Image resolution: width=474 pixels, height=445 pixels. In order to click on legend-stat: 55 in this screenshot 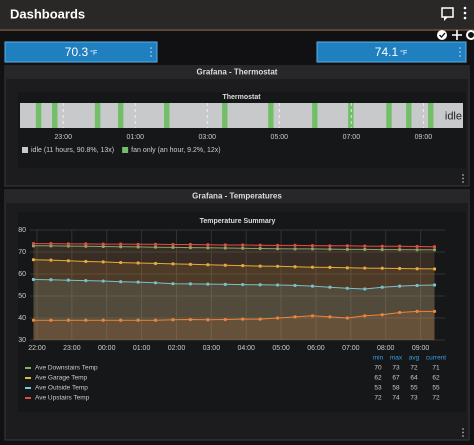, I will do `click(414, 388)`.